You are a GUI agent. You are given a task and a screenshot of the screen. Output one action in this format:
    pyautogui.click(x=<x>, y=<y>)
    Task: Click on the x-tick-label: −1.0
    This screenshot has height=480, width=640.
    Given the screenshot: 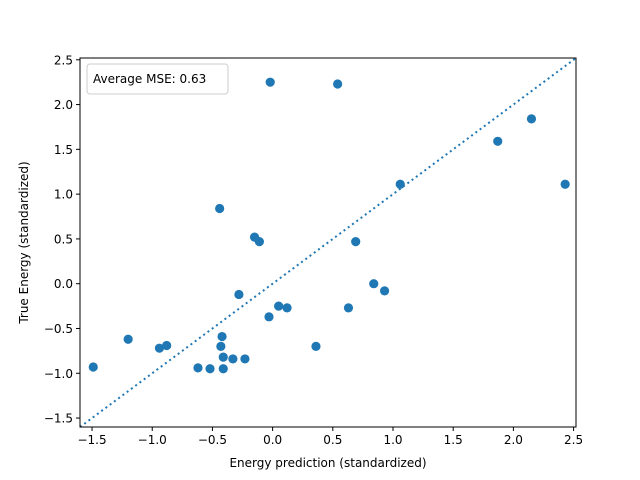 What is the action you would take?
    pyautogui.click(x=152, y=440)
    